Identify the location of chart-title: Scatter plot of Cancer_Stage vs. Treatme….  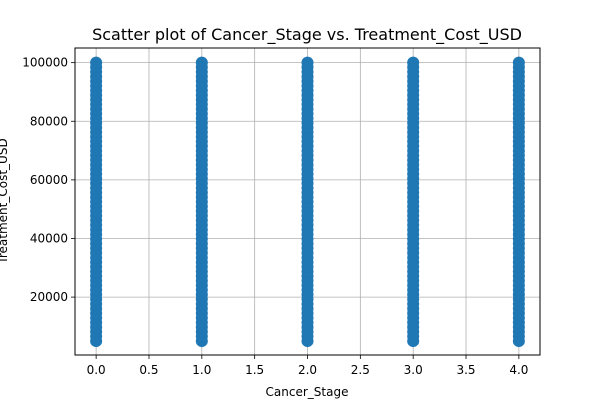
(307, 35).